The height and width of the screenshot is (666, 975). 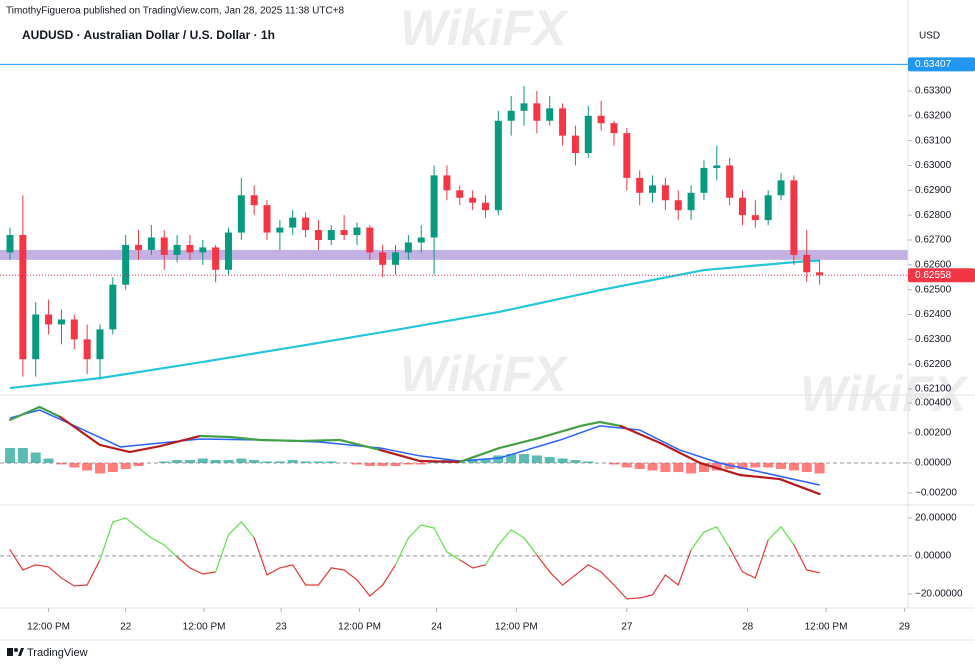 What do you see at coordinates (933, 364) in the screenshot?
I see `y-tick-label: 0.62200` at bounding box center [933, 364].